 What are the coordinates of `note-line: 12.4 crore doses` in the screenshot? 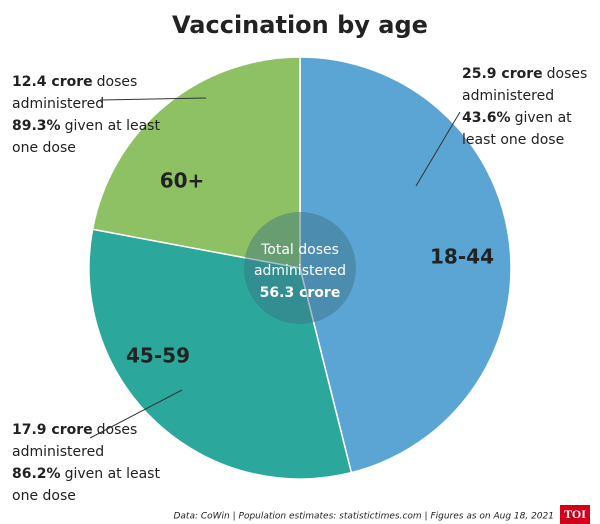 It's located at (74, 82).